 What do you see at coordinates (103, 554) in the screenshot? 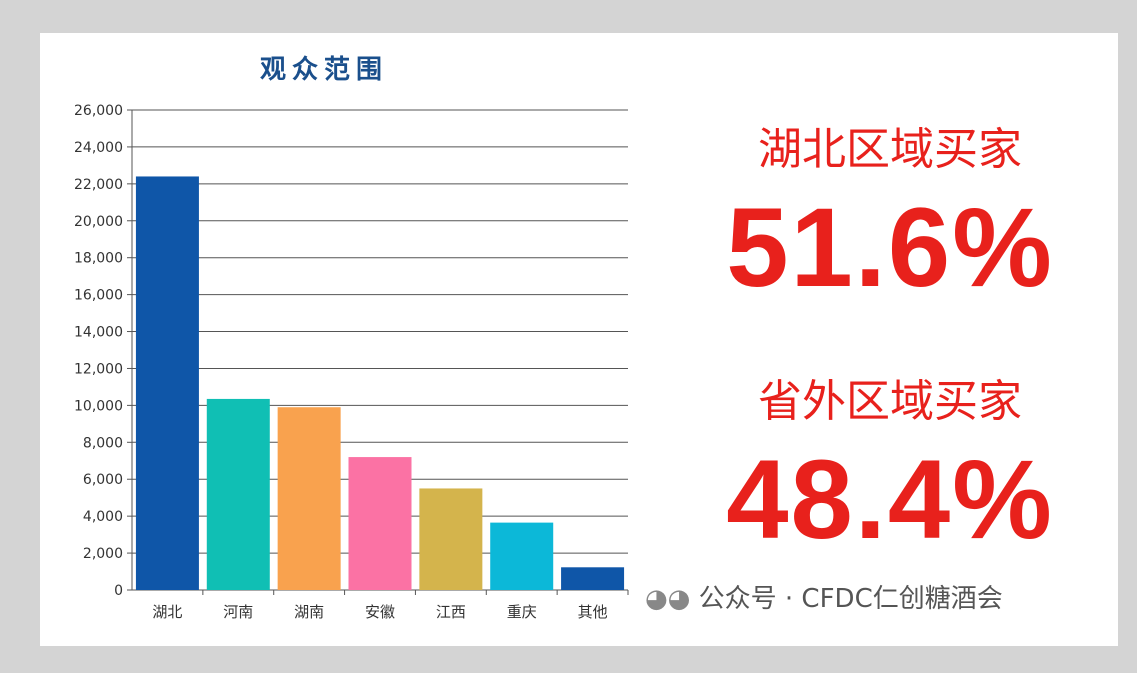
I see `y-tick-label: 2,000` at bounding box center [103, 554].